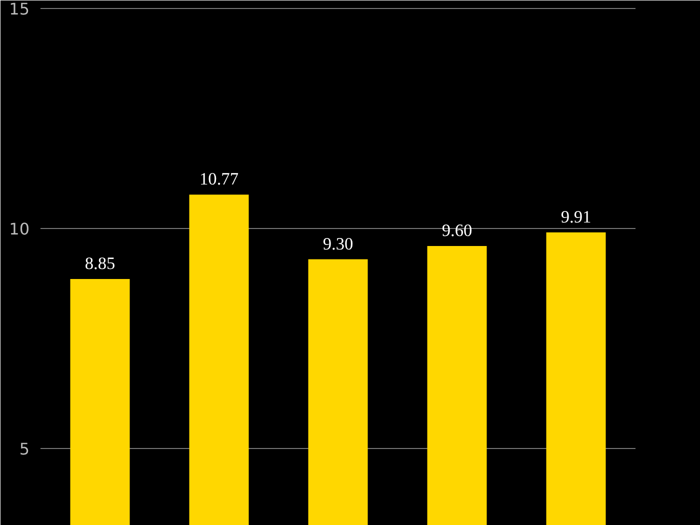 This screenshot has width=700, height=525. Describe the element at coordinates (24, 448) in the screenshot. I see `y-tick-label: 5` at that location.